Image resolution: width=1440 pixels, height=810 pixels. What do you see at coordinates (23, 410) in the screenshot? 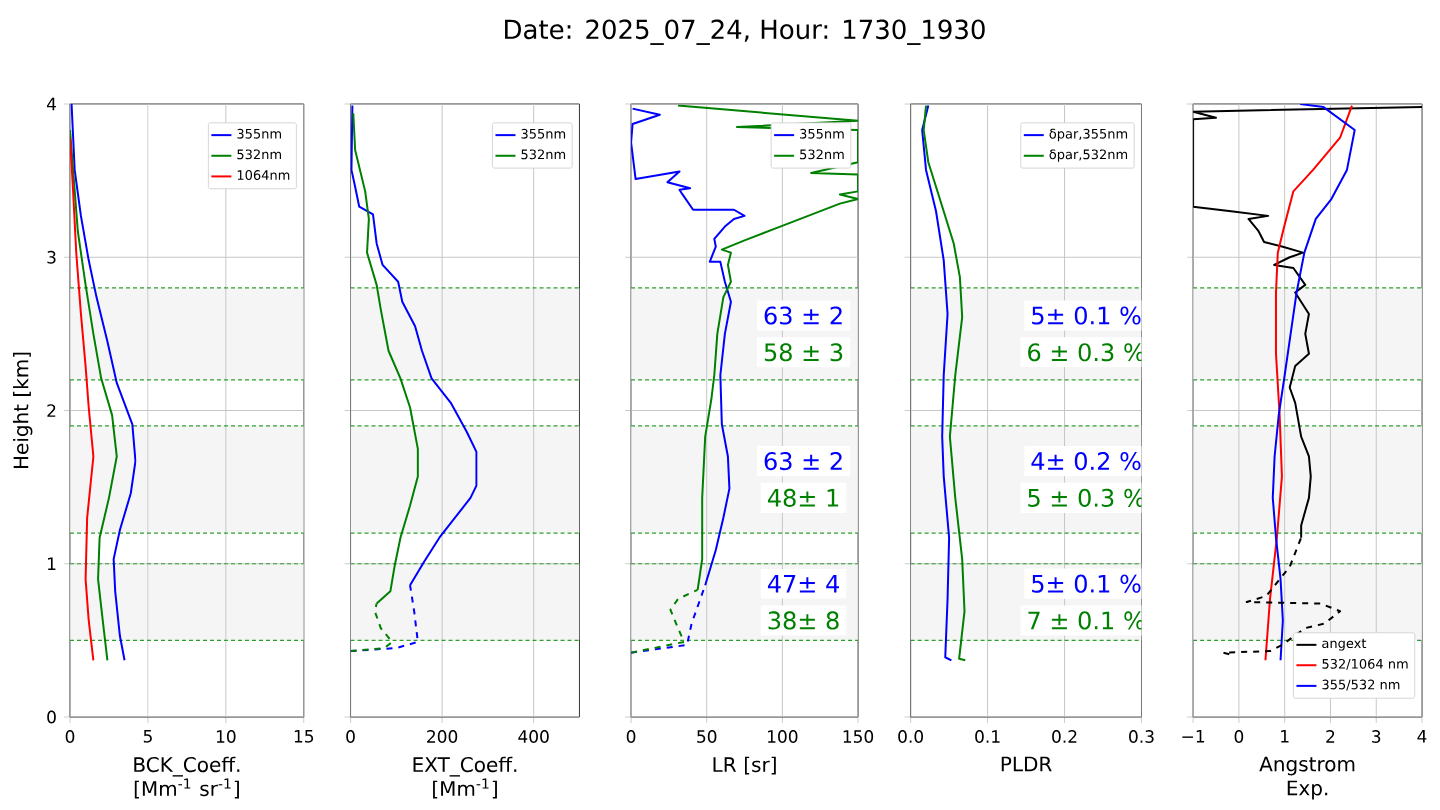
I see `y-axis-title: Height [km]` at bounding box center [23, 410].